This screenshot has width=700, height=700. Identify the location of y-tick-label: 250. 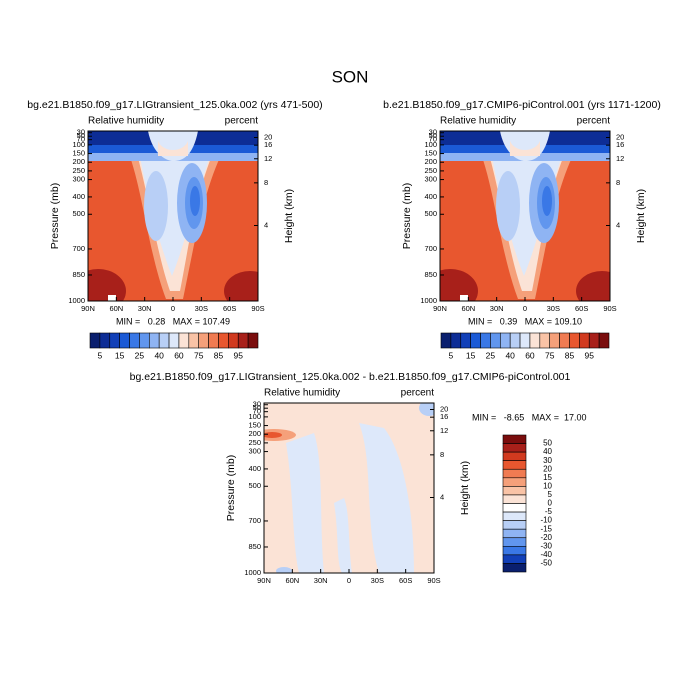
(430, 170).